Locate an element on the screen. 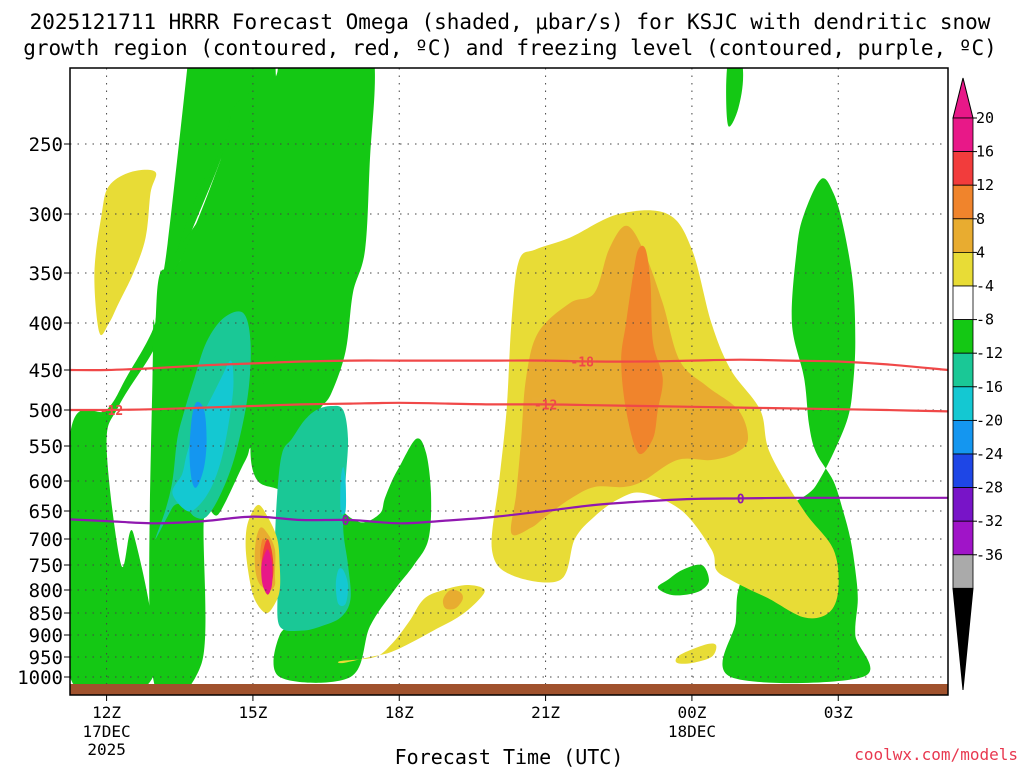 The image size is (1024, 772). x-tick-sublabel-2025: 2025 is located at coordinates (106, 749).